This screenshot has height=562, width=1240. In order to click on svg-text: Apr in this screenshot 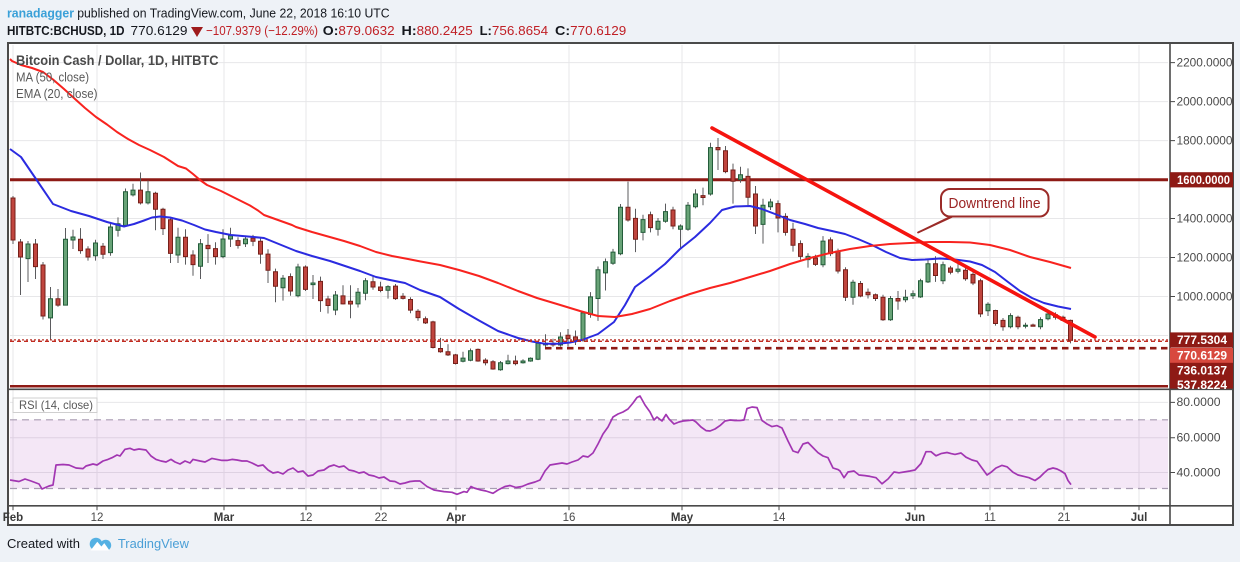, I will do `click(456, 518)`.